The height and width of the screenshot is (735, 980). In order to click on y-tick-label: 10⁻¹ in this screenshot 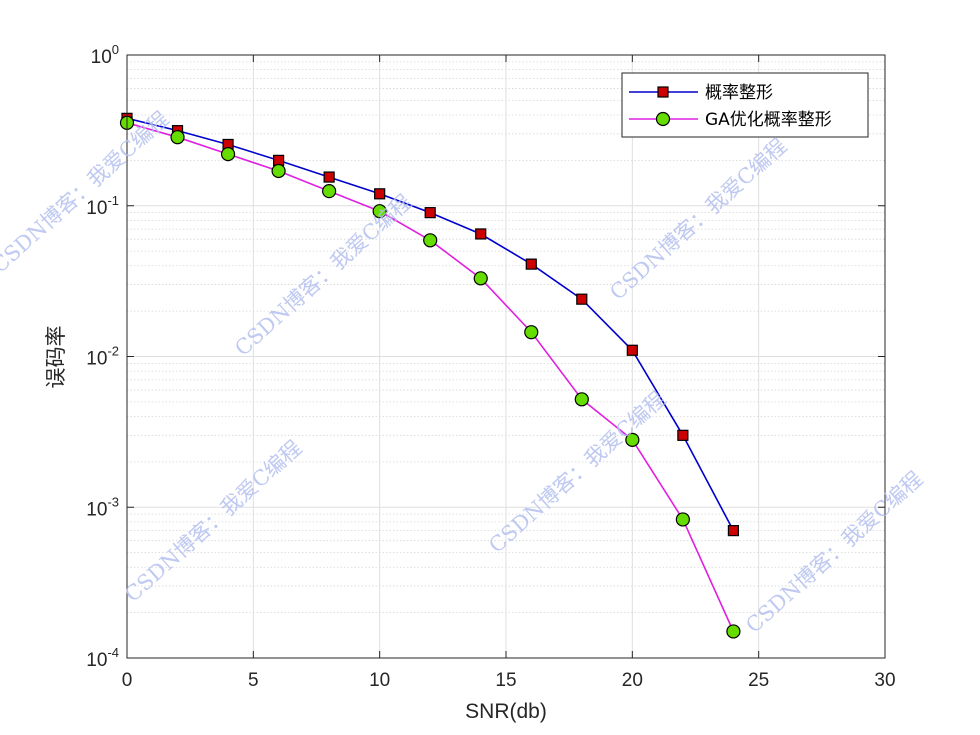, I will do `click(102, 206)`.